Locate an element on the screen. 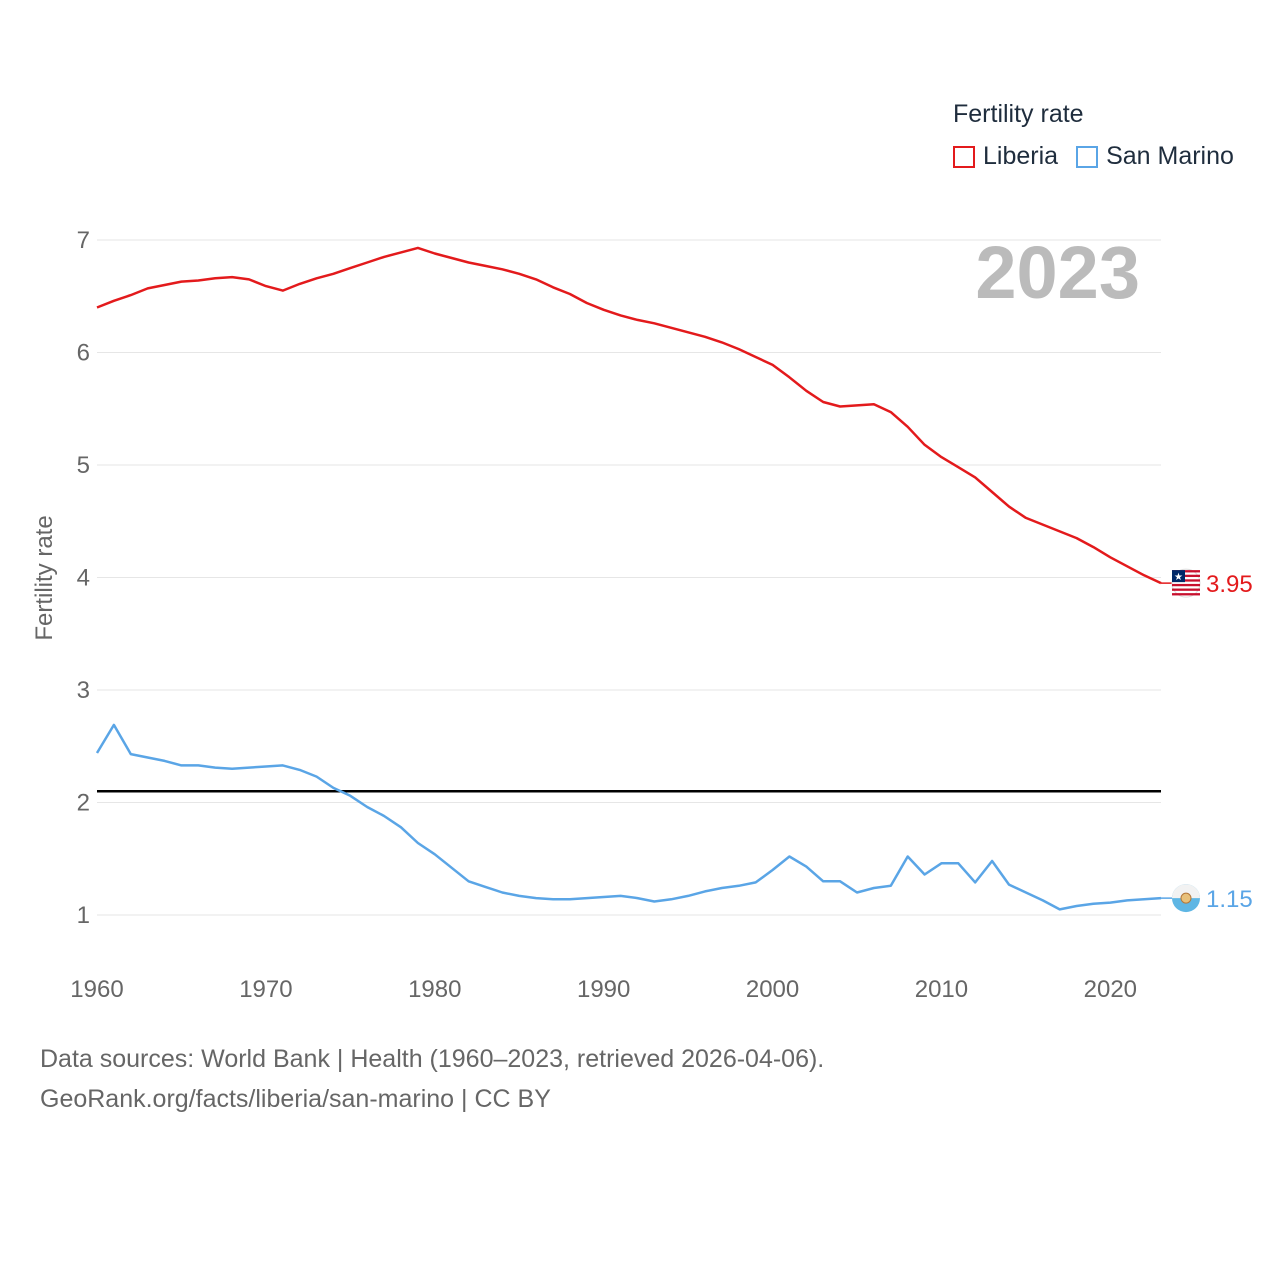 This screenshot has height=1280, width=1280. legend-label-liberia: Liberia is located at coordinates (1021, 156).